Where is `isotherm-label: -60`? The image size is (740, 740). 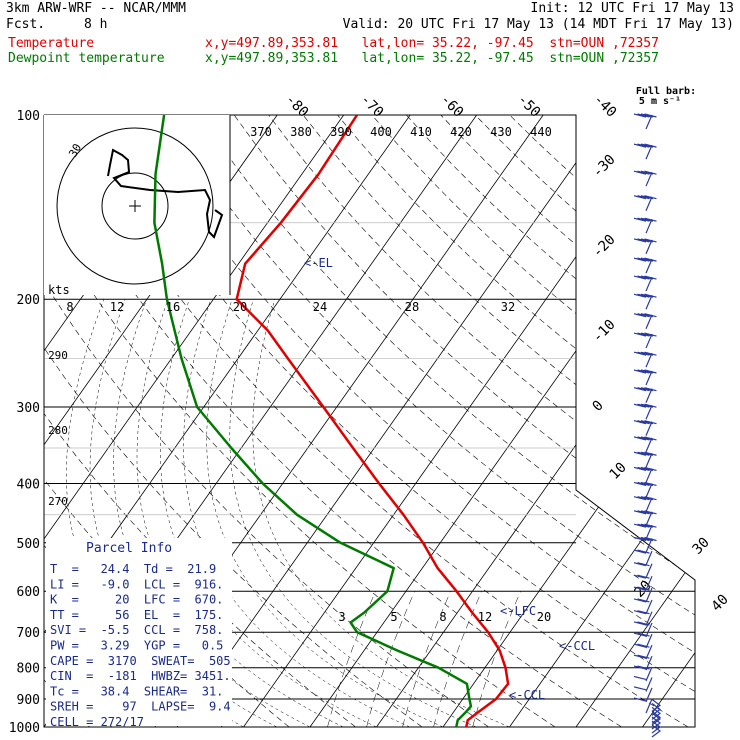
isotherm-label: -60 is located at coordinates (451, 106).